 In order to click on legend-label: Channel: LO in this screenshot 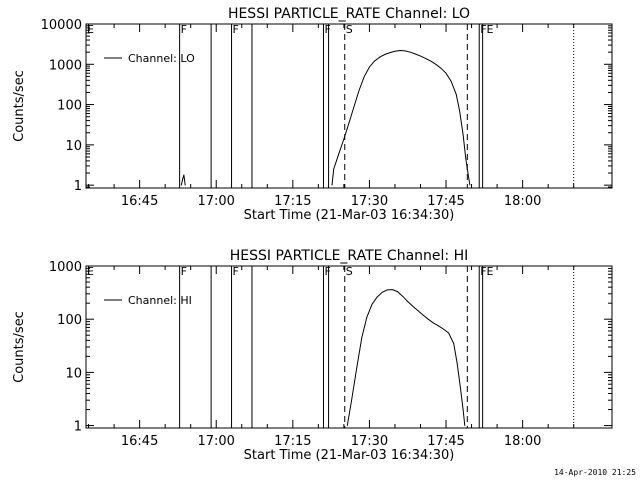, I will do `click(161, 58)`.